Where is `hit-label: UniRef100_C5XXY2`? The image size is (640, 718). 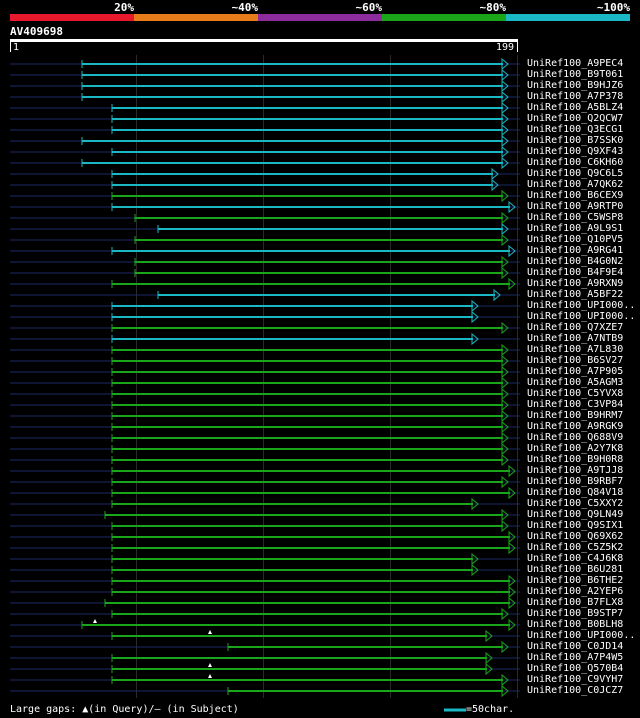 hit-label: UniRef100_C5XXY2 is located at coordinates (575, 503).